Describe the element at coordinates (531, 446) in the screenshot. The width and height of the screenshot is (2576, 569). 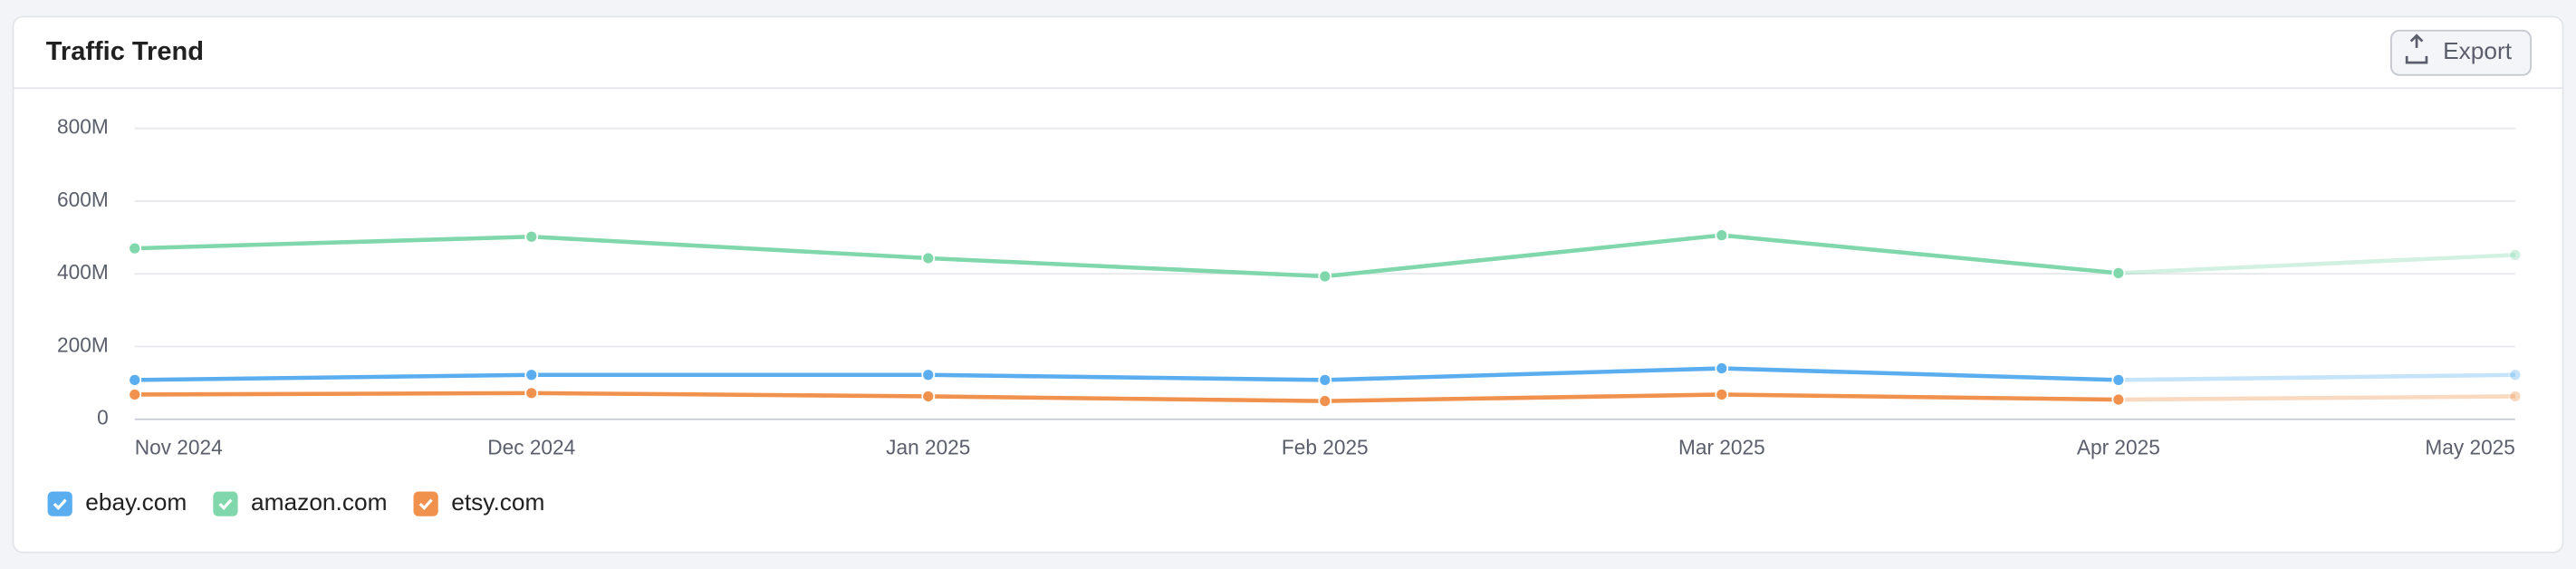
I see `x-tick-label: Dec 2024` at that location.